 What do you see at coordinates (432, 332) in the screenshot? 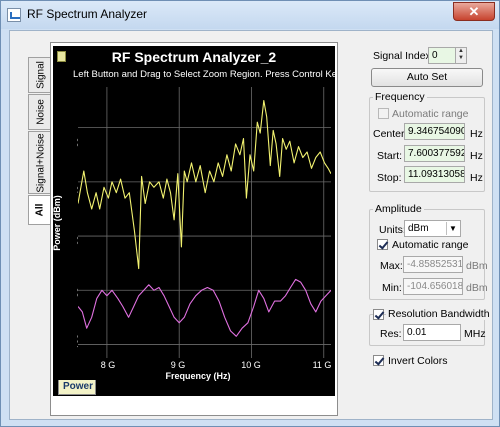
I see `res-input: 0.01` at bounding box center [432, 332].